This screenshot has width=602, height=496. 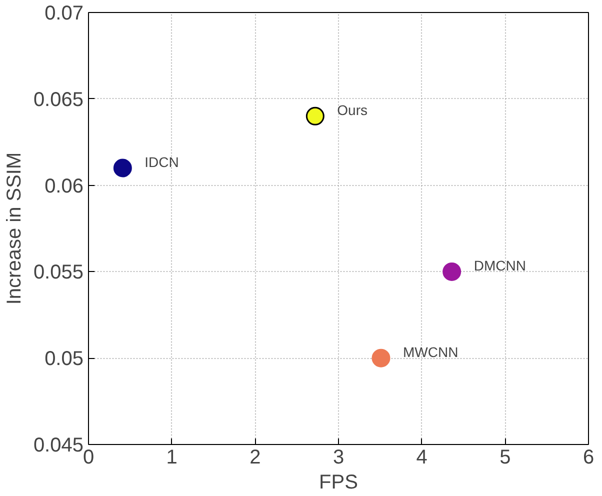 I want to click on series-label: IDCN, so click(x=161, y=162).